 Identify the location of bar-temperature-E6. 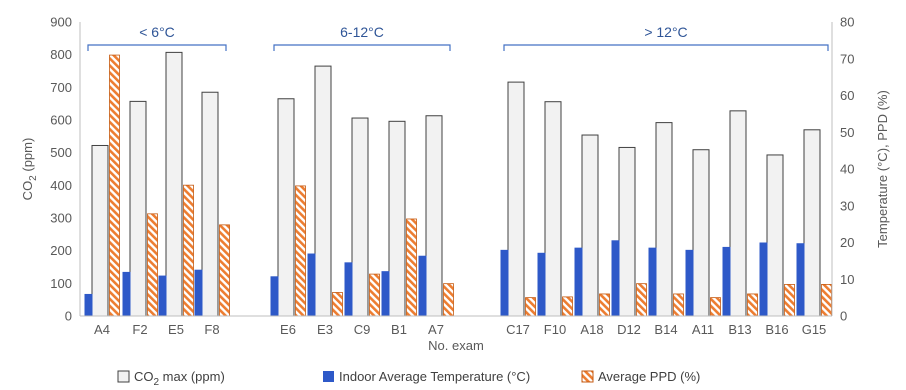
(274, 296).